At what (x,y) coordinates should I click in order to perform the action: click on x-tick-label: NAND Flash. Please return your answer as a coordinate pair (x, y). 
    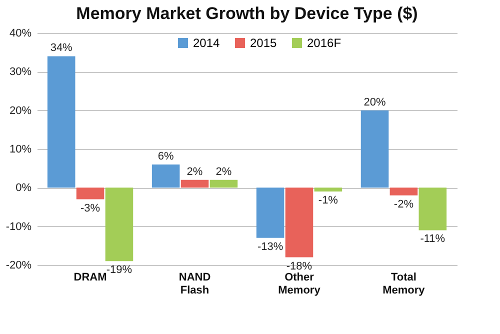
    Looking at the image, I should click on (194, 284).